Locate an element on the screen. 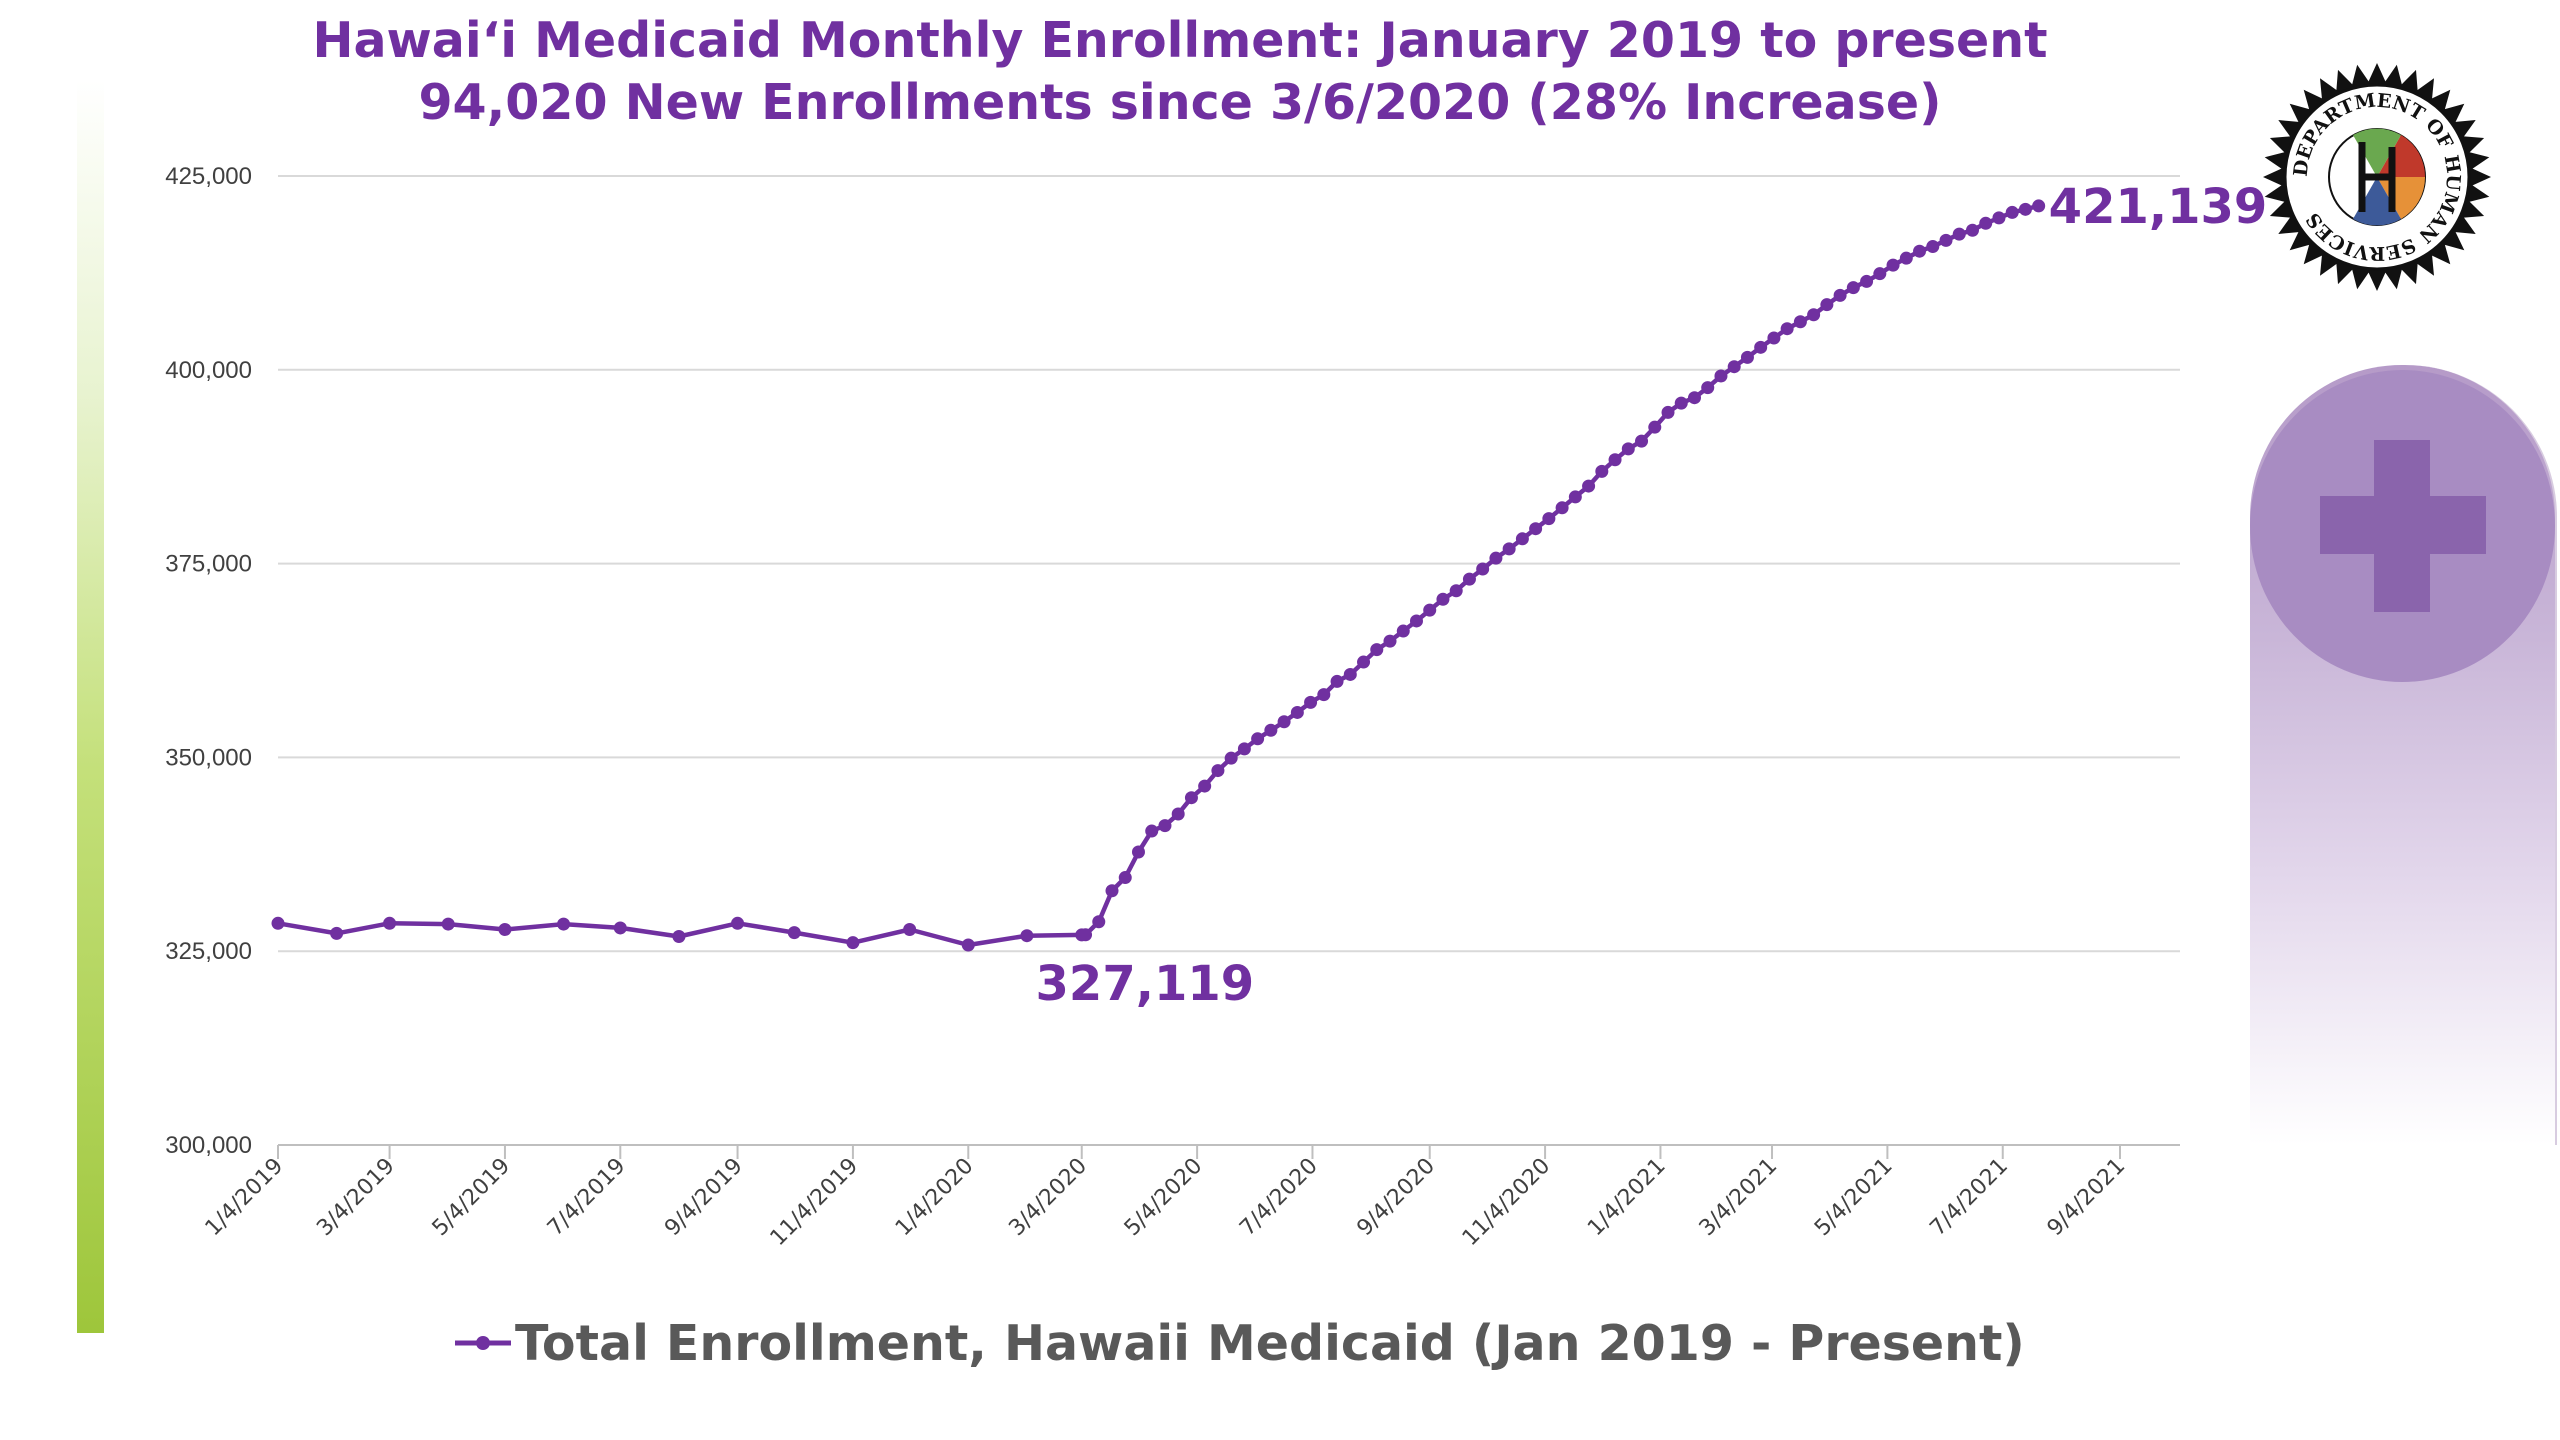  x-tick-label: 1/4/2020 is located at coordinates (935, 1198).